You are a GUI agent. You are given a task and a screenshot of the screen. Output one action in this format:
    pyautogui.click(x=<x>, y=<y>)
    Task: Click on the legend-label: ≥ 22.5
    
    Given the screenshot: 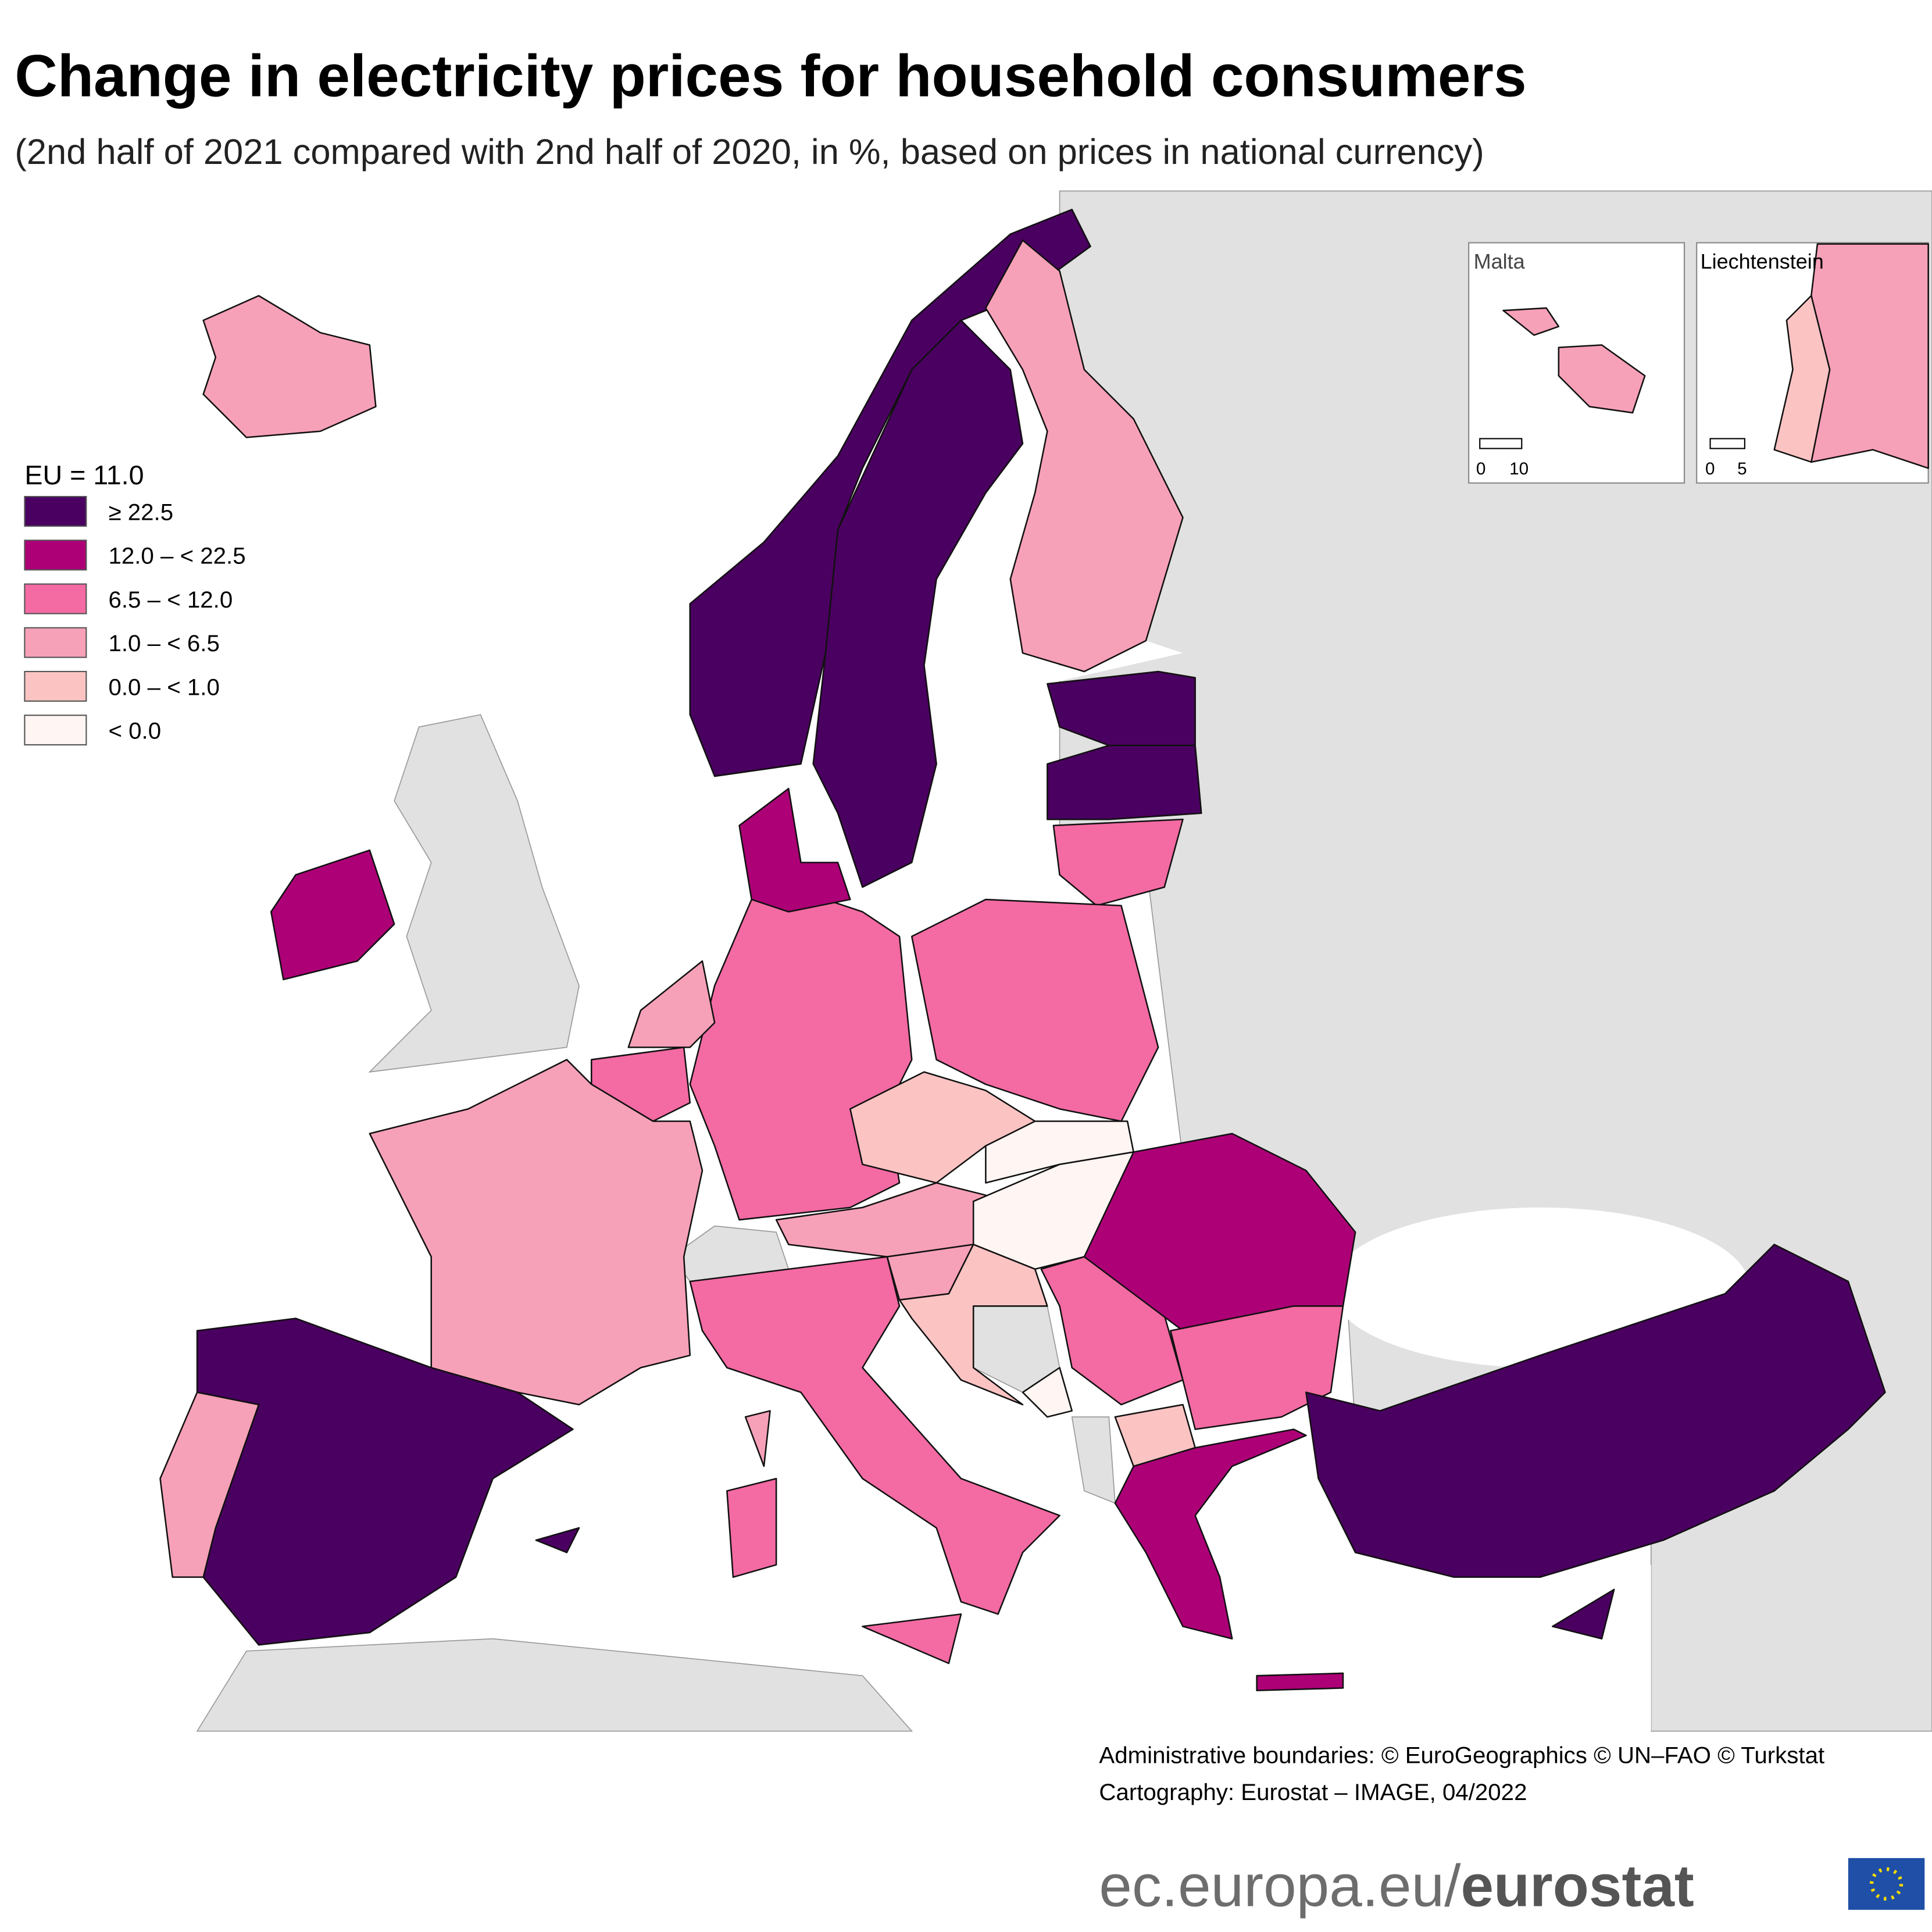 What is the action you would take?
    pyautogui.click(x=141, y=512)
    